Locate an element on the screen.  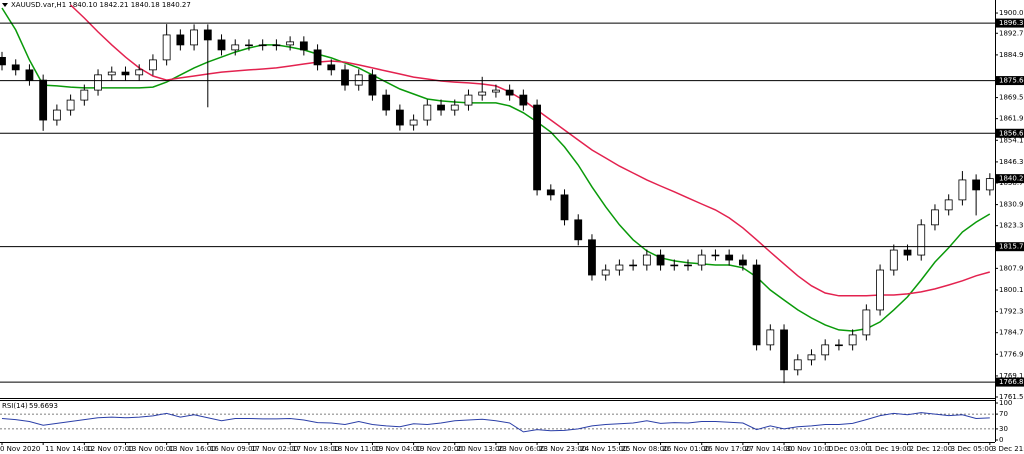
rsi-current-value: 59.6693 is located at coordinates (43, 406).